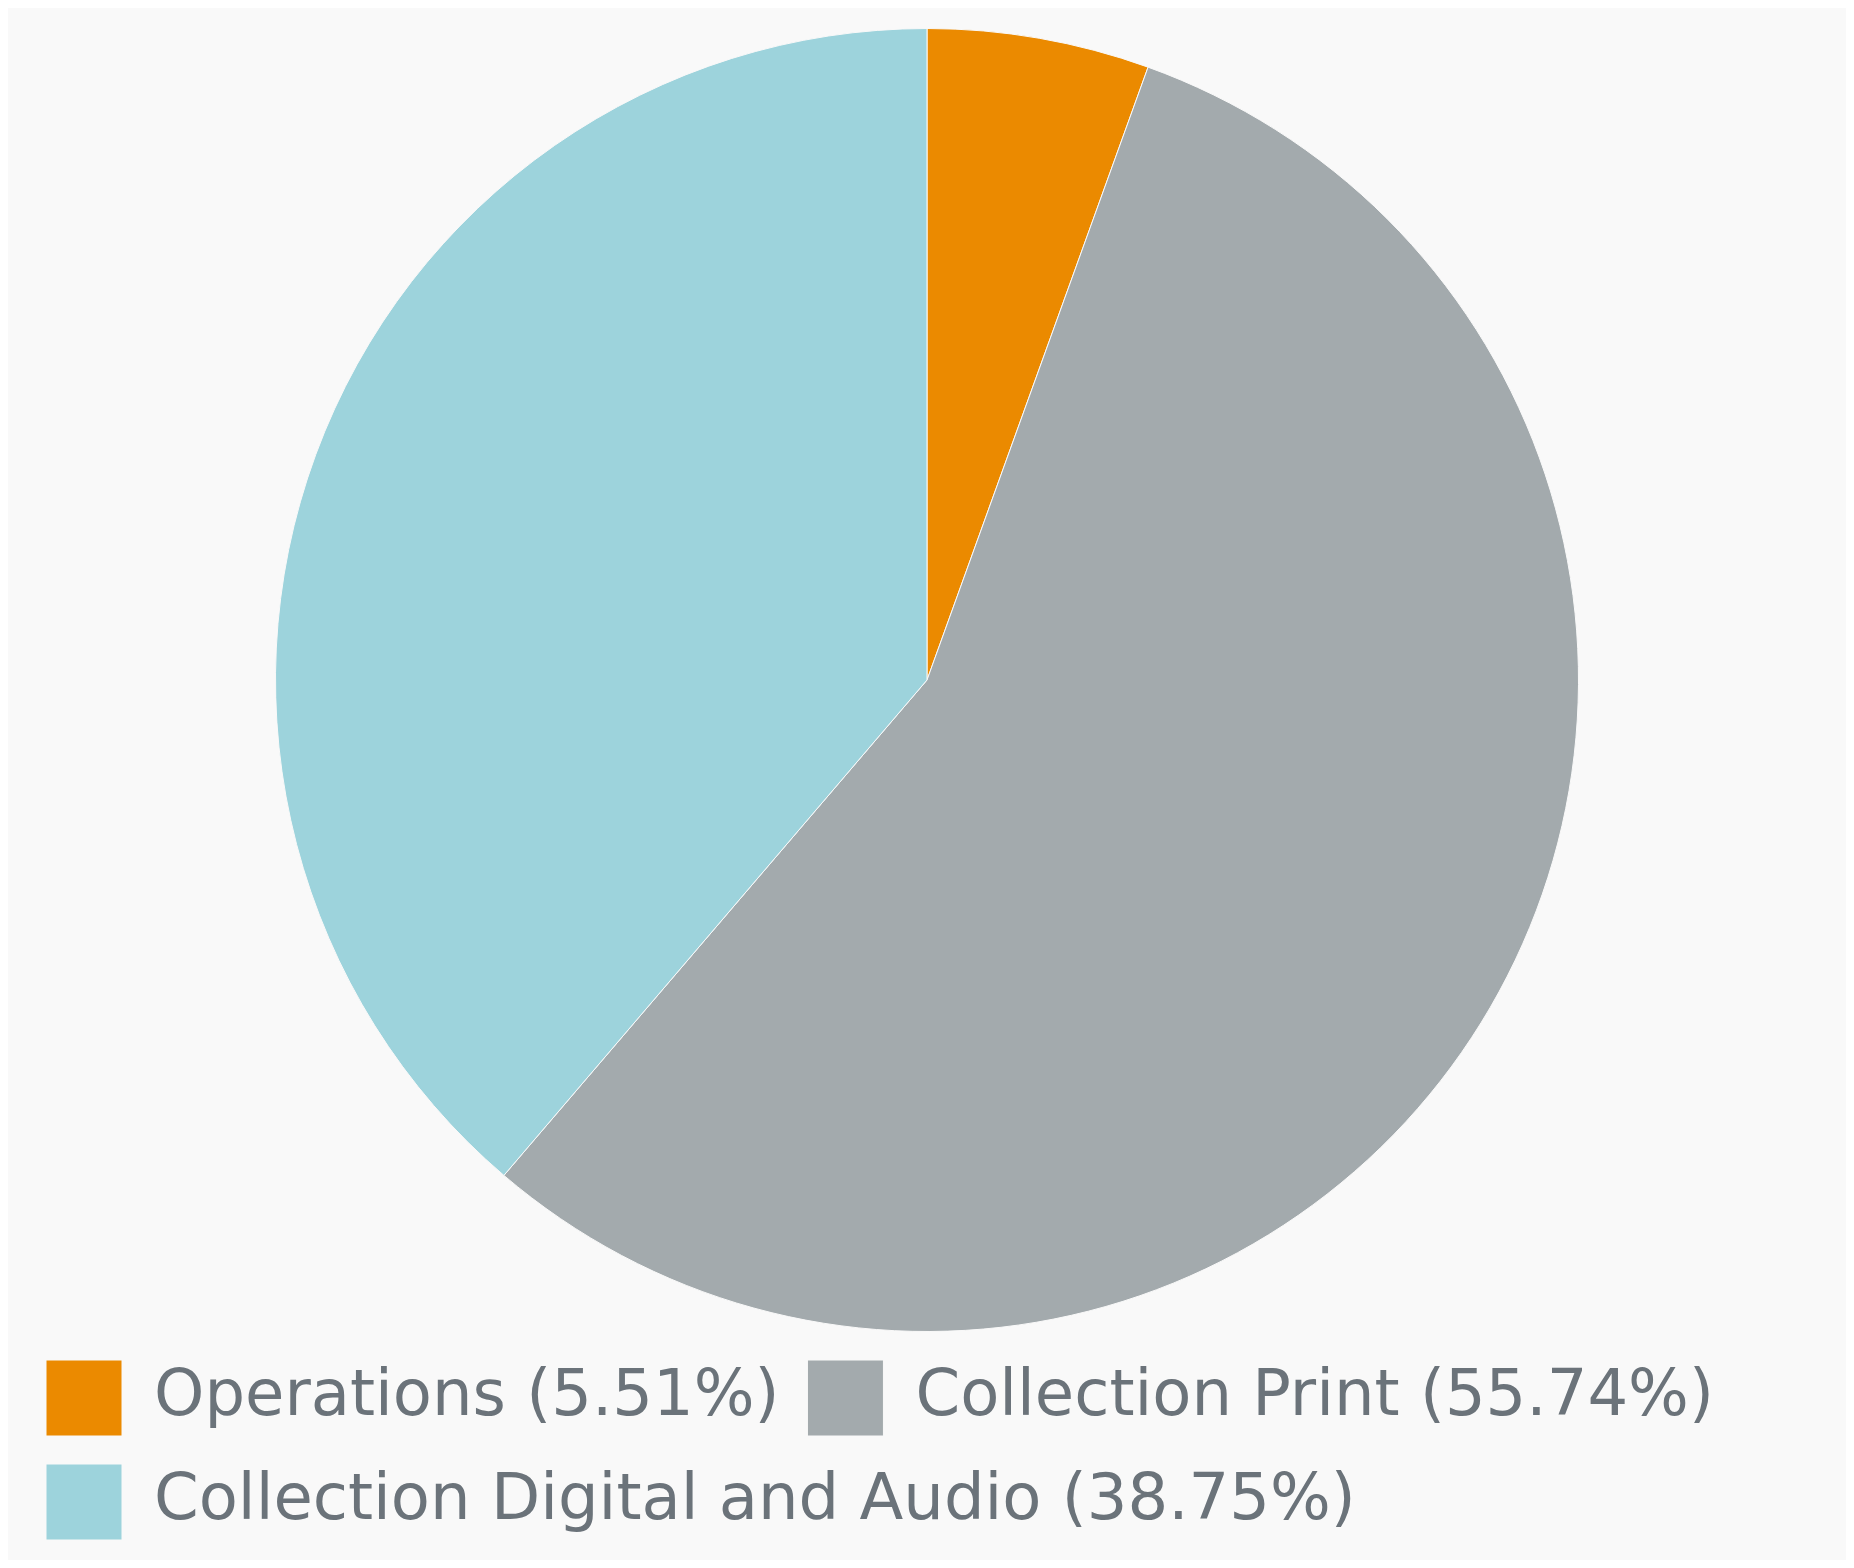  Describe the element at coordinates (467, 1392) in the screenshot. I see `legend-label: Operations (5.51%)` at that location.